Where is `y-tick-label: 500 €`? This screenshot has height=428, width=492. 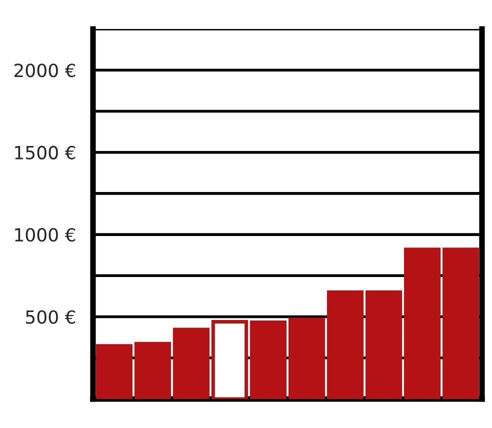
y-tick-label: 500 € is located at coordinates (51, 317).